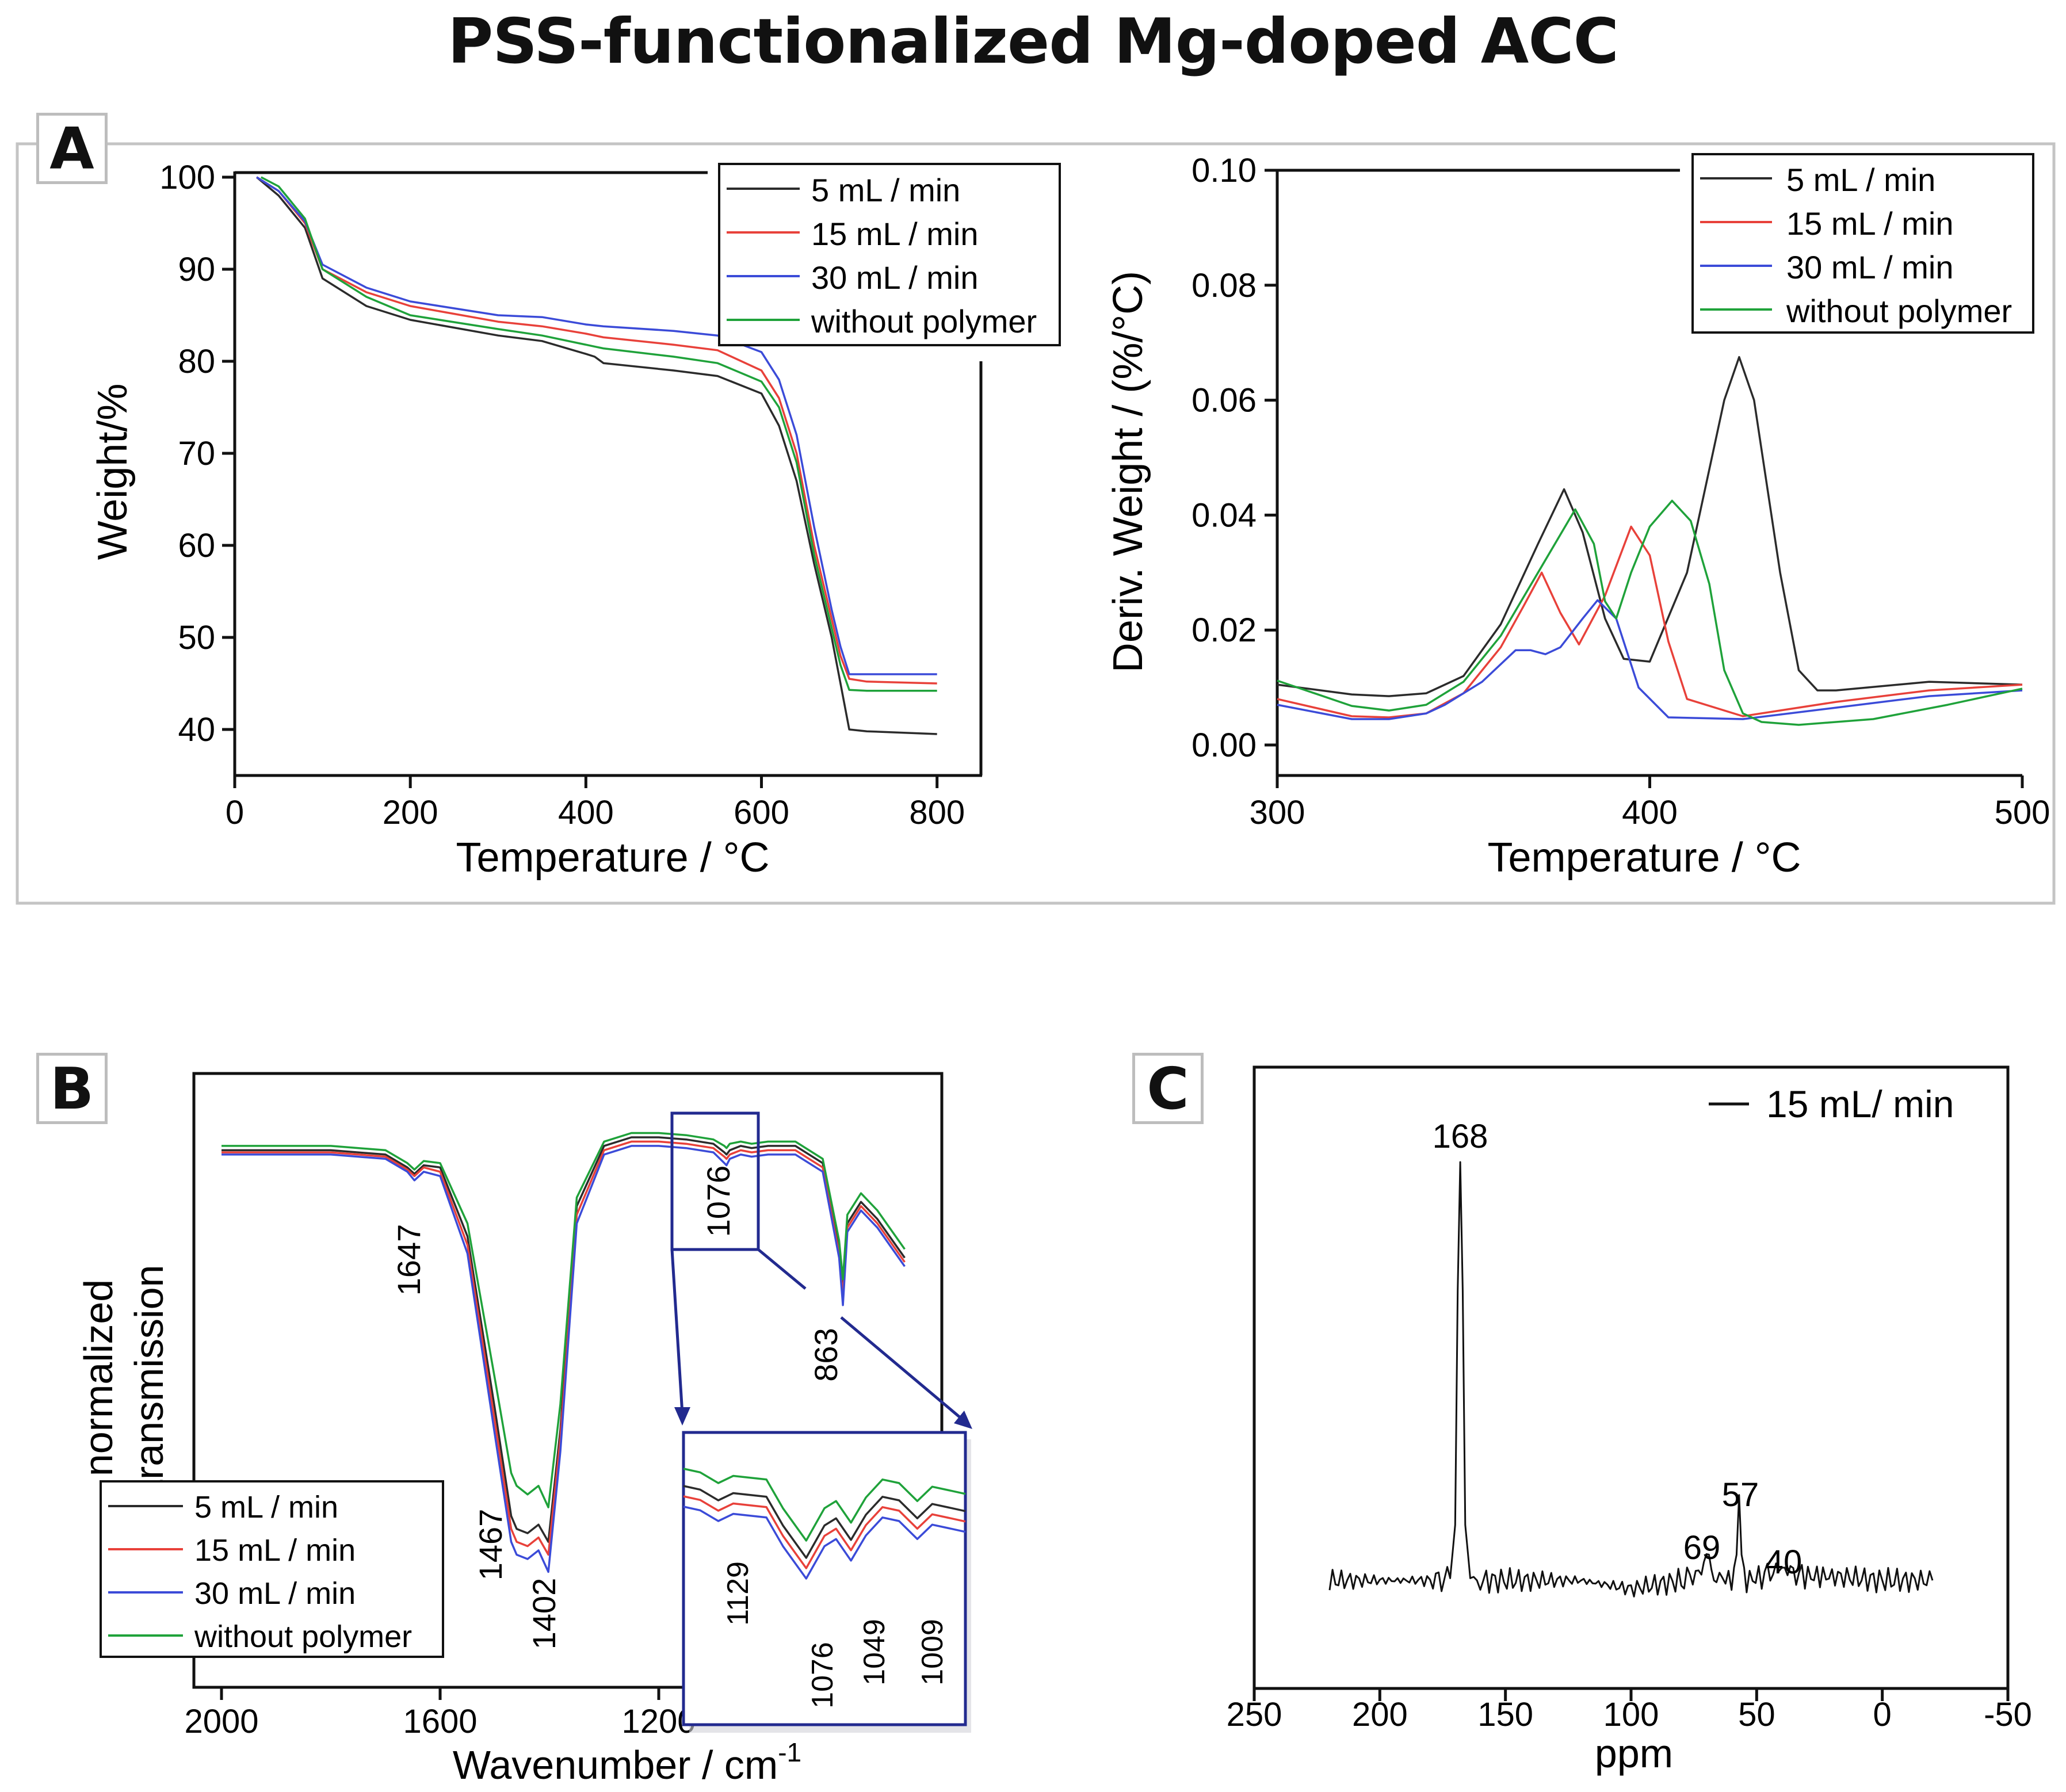 This screenshot has width=2066, height=1792. I want to click on figure-title: PSS-functionalized Mg-doped ACC, so click(1033, 42).